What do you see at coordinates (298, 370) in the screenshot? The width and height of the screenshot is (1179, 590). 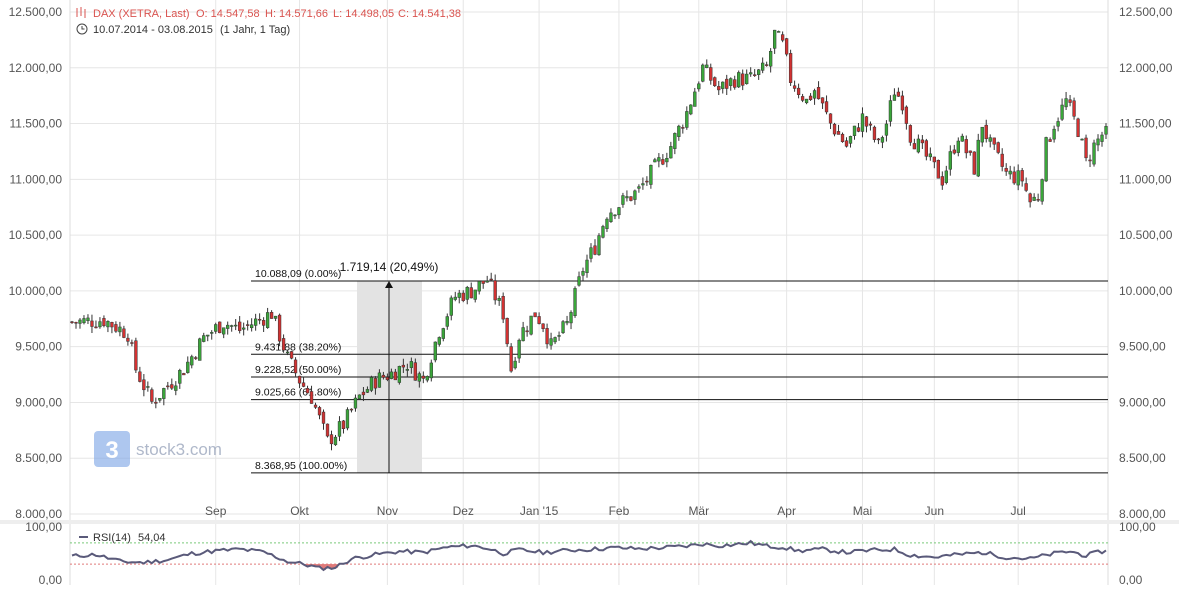 I see `fib-label: 9.228,52 (50.00%)` at bounding box center [298, 370].